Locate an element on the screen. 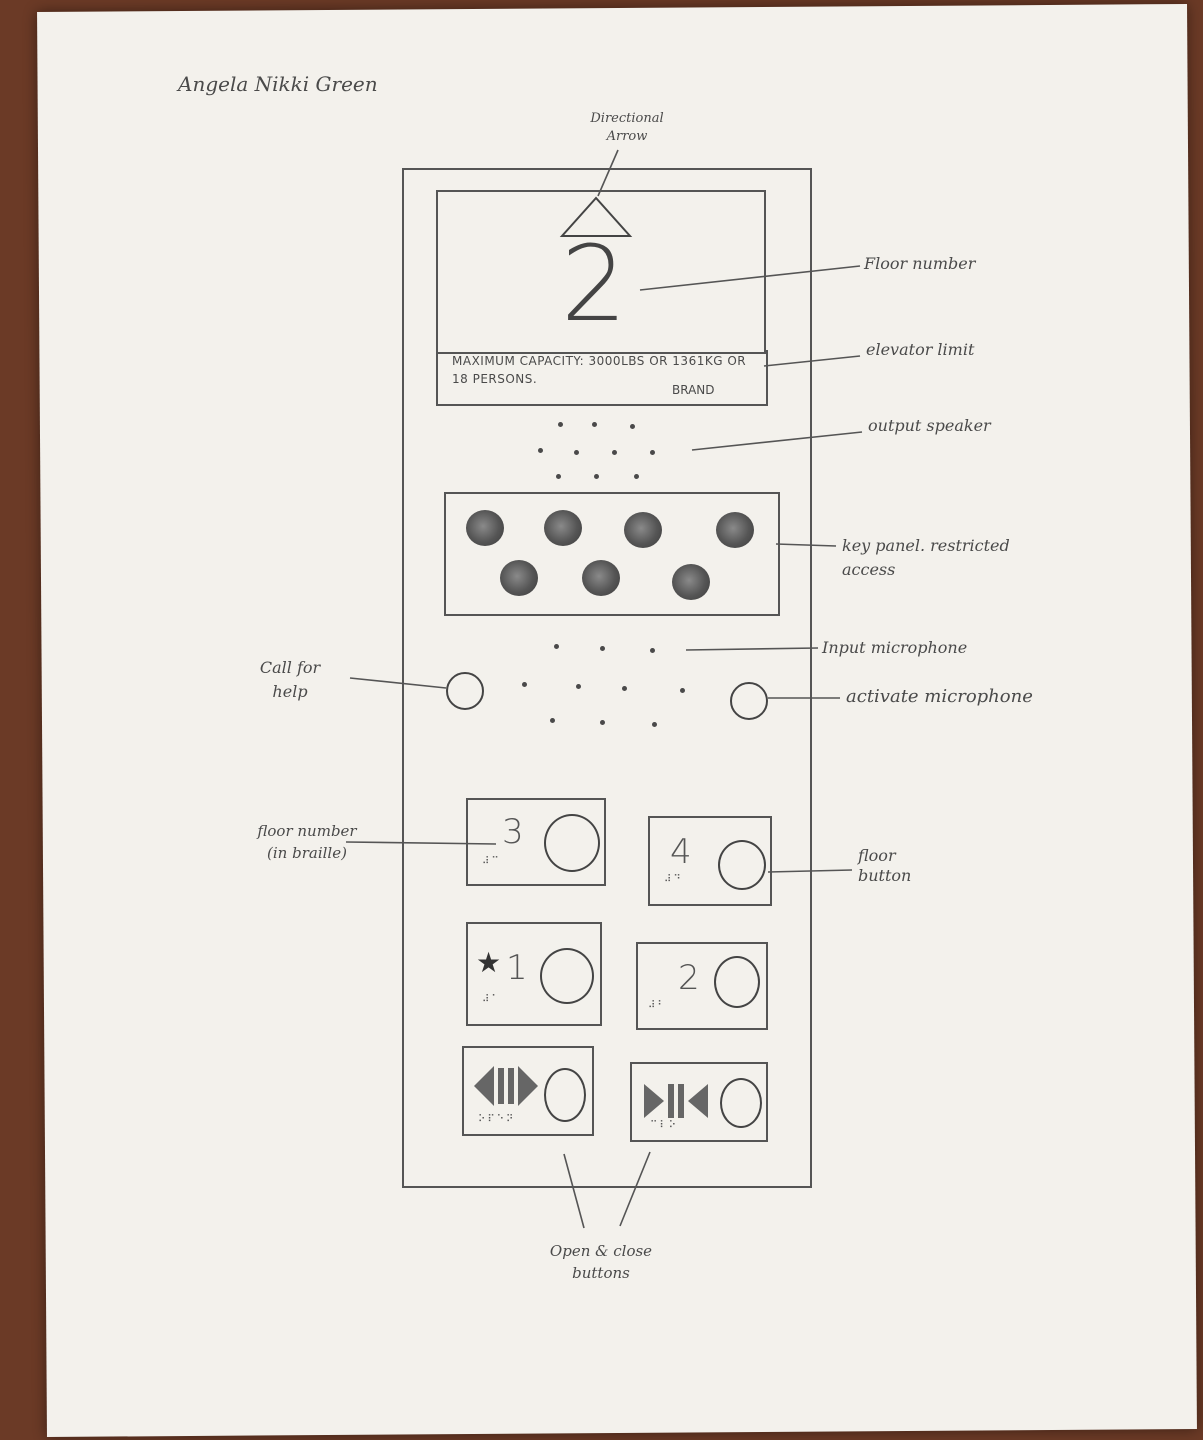  annotation-floor-button: floor button is located at coordinates (885, 865).